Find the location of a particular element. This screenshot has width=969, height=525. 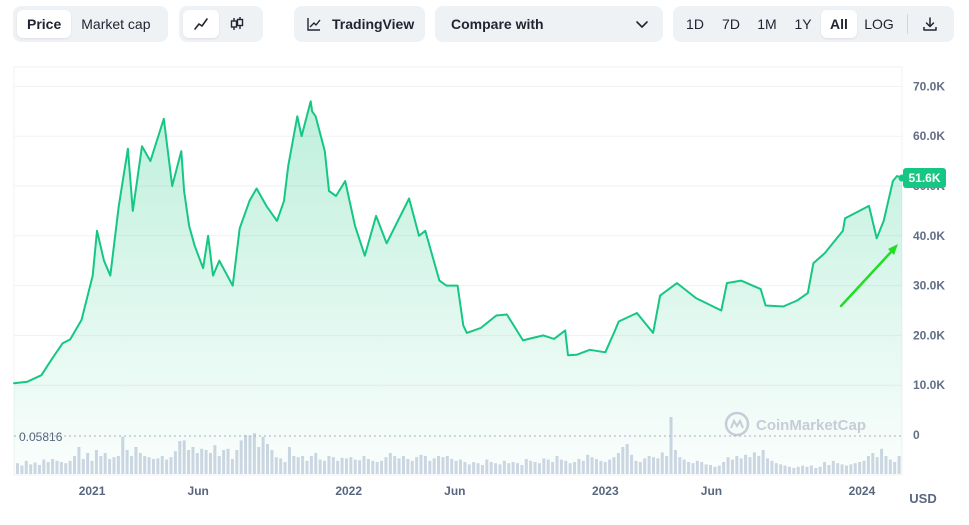

range-1d: 1D is located at coordinates (695, 24).